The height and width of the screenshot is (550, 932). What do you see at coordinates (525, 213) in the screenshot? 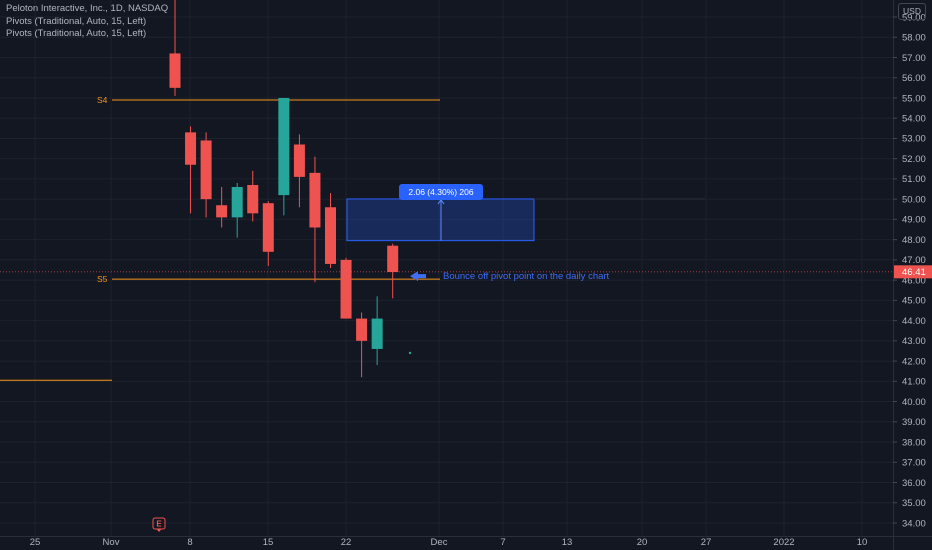
I see `price-range-measure: 2.06 (4.30%) 206` at bounding box center [525, 213].